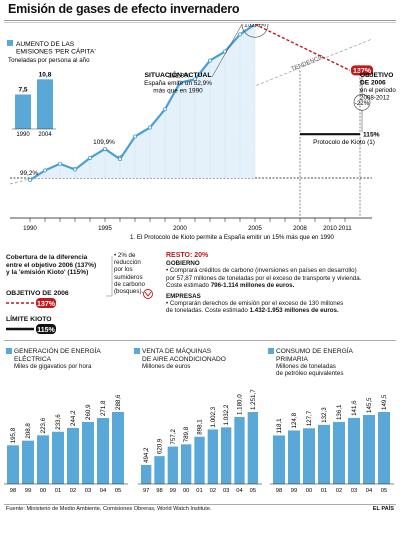 The height and width of the screenshot is (544, 400). I want to click on objective-2006-marker: 137%, so click(31, 303).